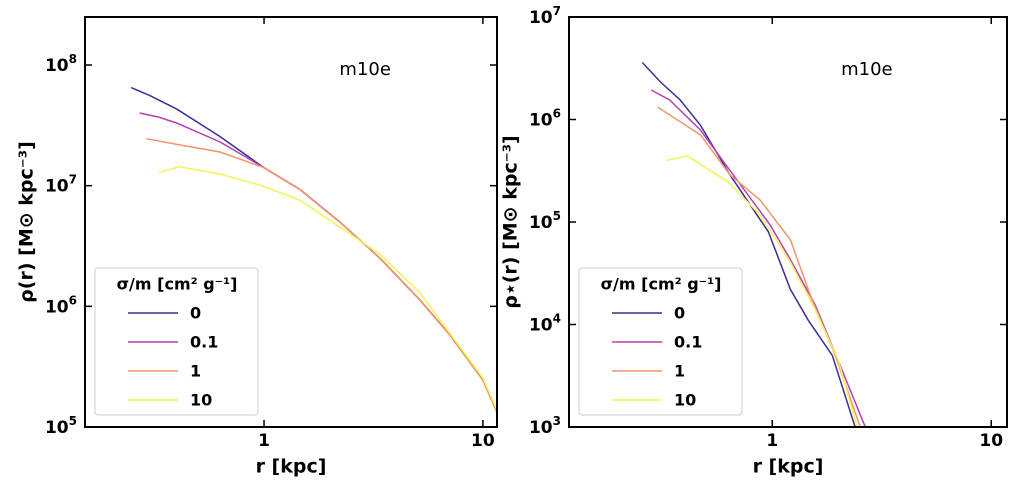 Image resolution: width=1018 pixels, height=491 pixels. What do you see at coordinates (511, 222) in the screenshot?
I see `y-axis-label: ρ⋆(r) [M⊙ kpc⁻³]` at bounding box center [511, 222].